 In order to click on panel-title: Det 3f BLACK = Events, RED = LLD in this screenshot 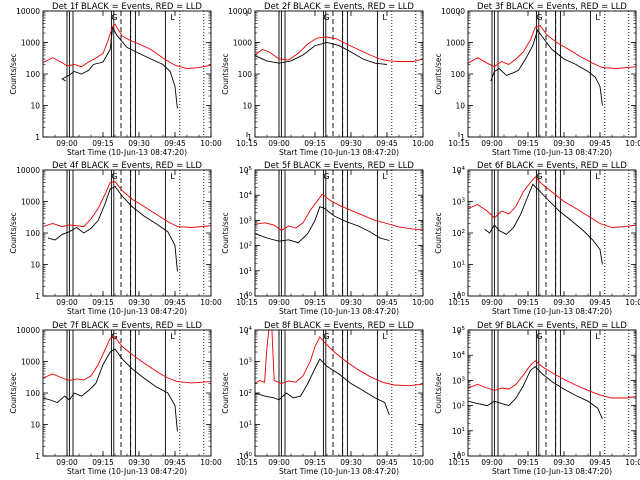, I will do `click(552, 7)`.